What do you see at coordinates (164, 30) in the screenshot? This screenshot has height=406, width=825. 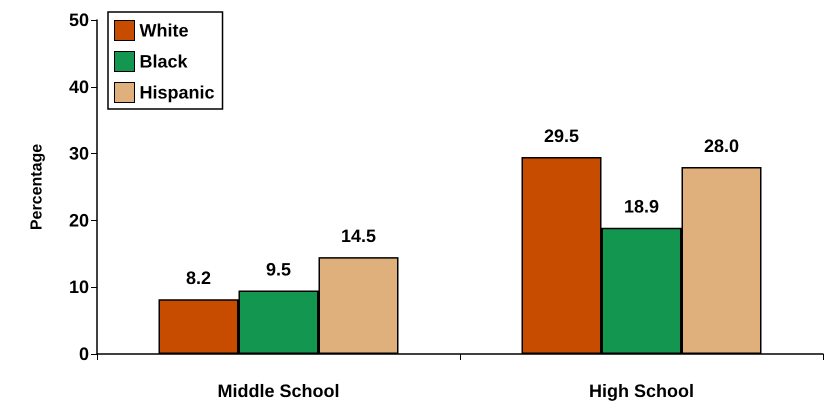 I see `legend-label: White` at bounding box center [164, 30].